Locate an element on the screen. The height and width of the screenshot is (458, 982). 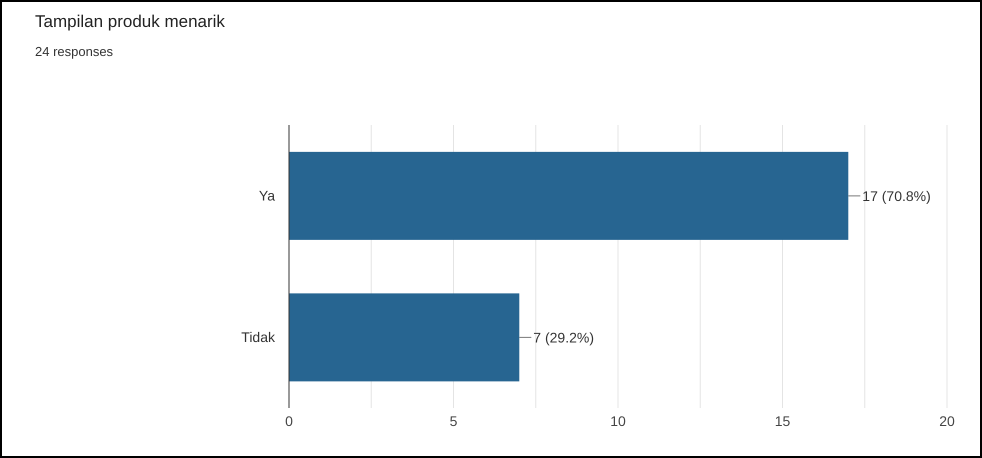
x-tick-label: 0 is located at coordinates (289, 420).